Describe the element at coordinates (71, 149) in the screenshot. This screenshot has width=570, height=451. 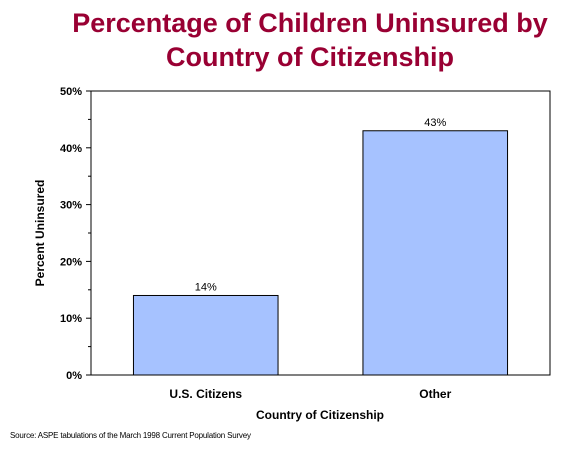
I see `y-tick-label: 40%` at that location.